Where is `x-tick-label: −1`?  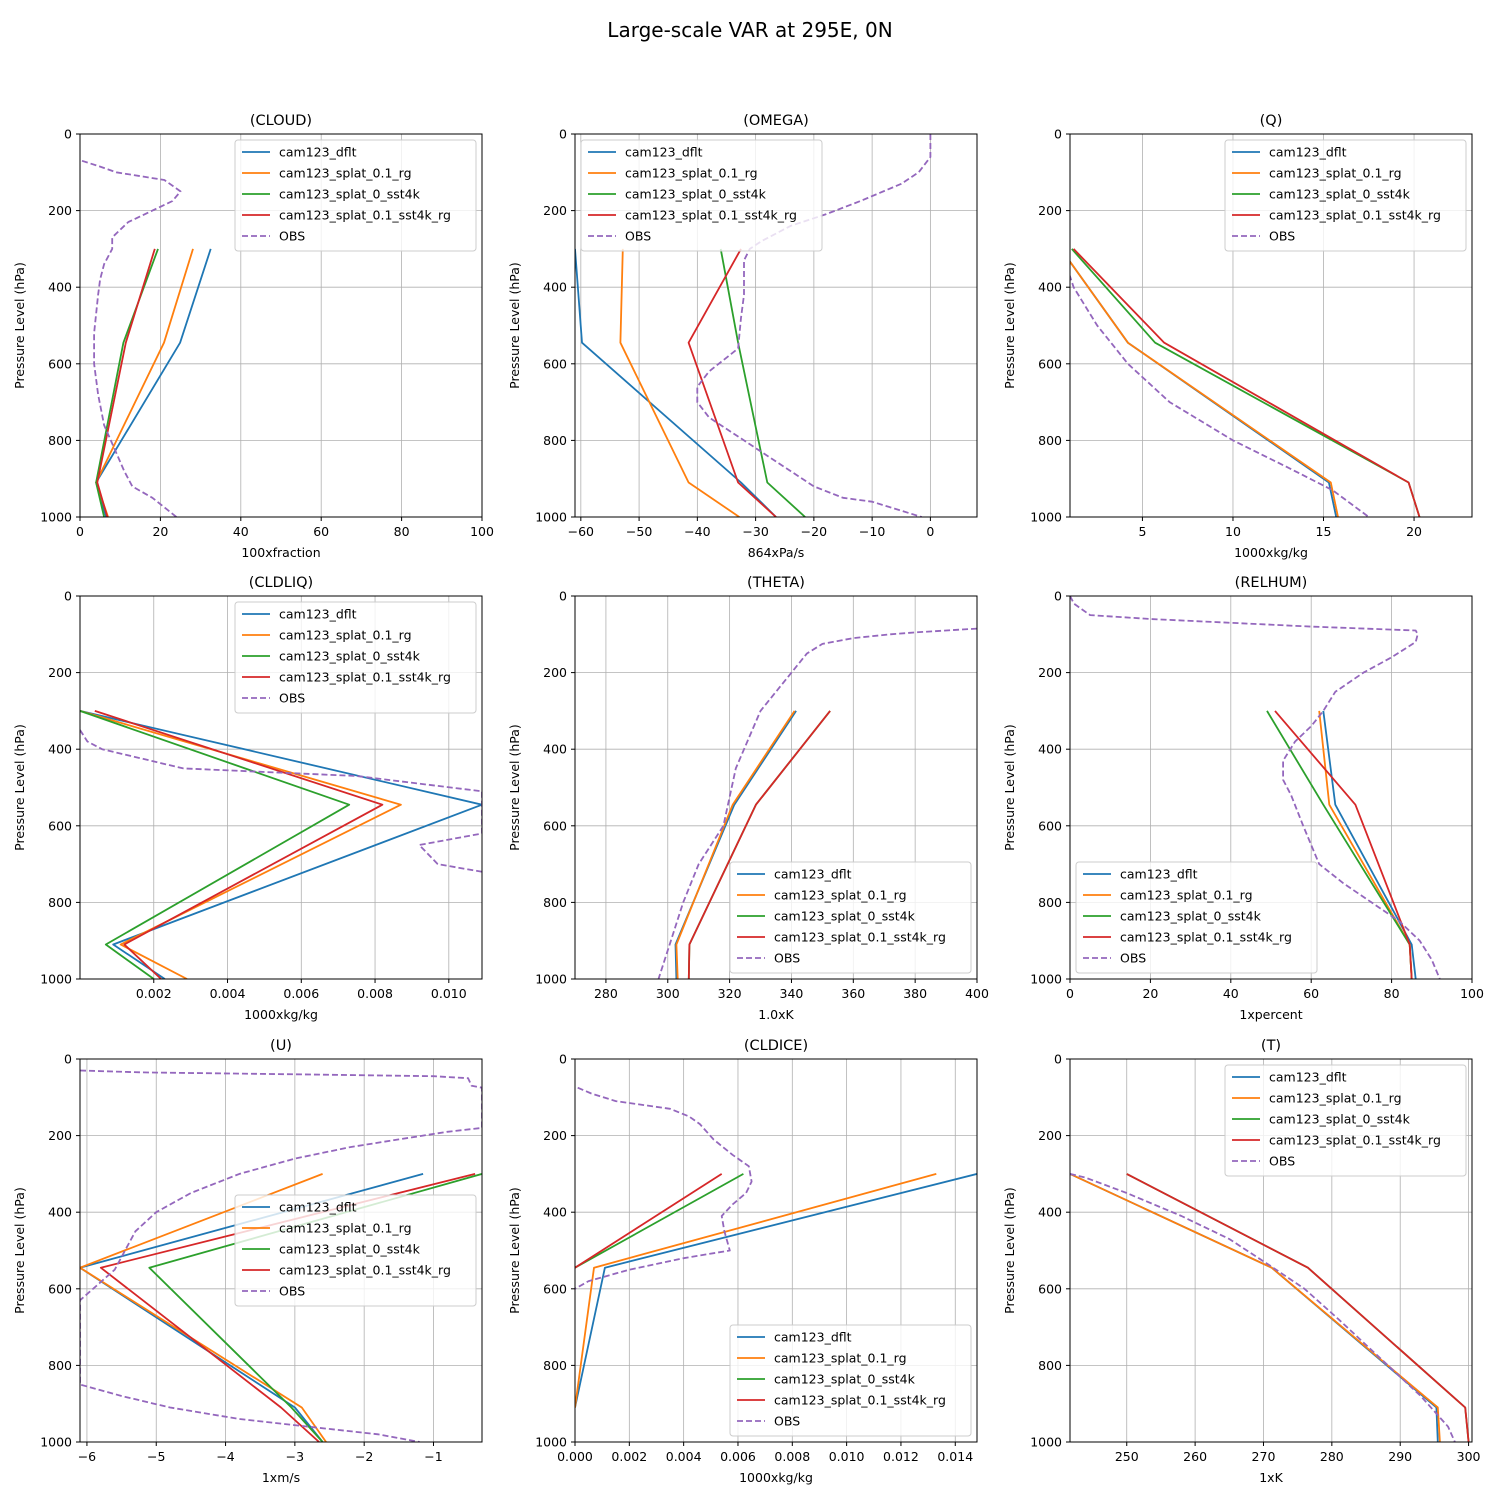 x-tick-label: −1 is located at coordinates (433, 1456).